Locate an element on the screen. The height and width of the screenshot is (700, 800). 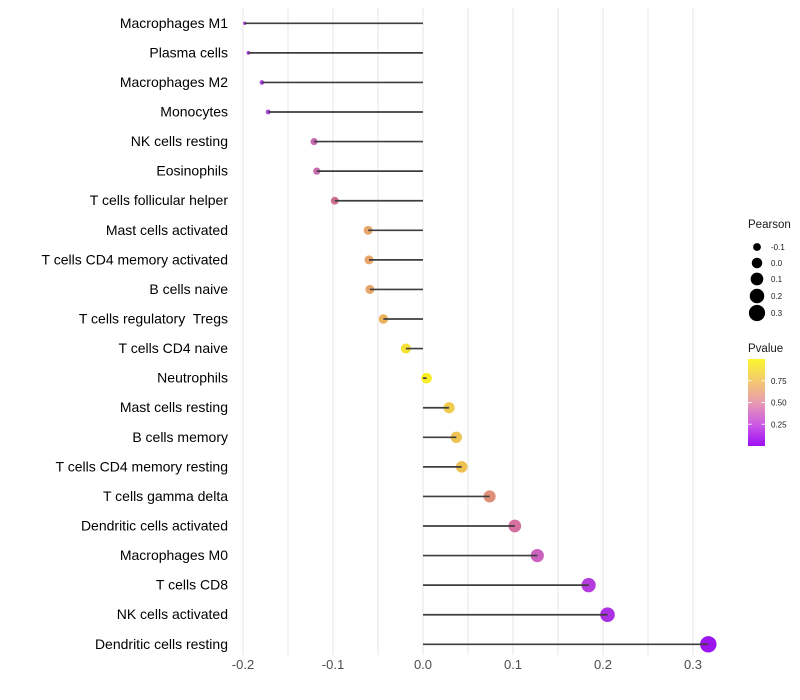
category-label: NK cells activated is located at coordinates (172, 614).